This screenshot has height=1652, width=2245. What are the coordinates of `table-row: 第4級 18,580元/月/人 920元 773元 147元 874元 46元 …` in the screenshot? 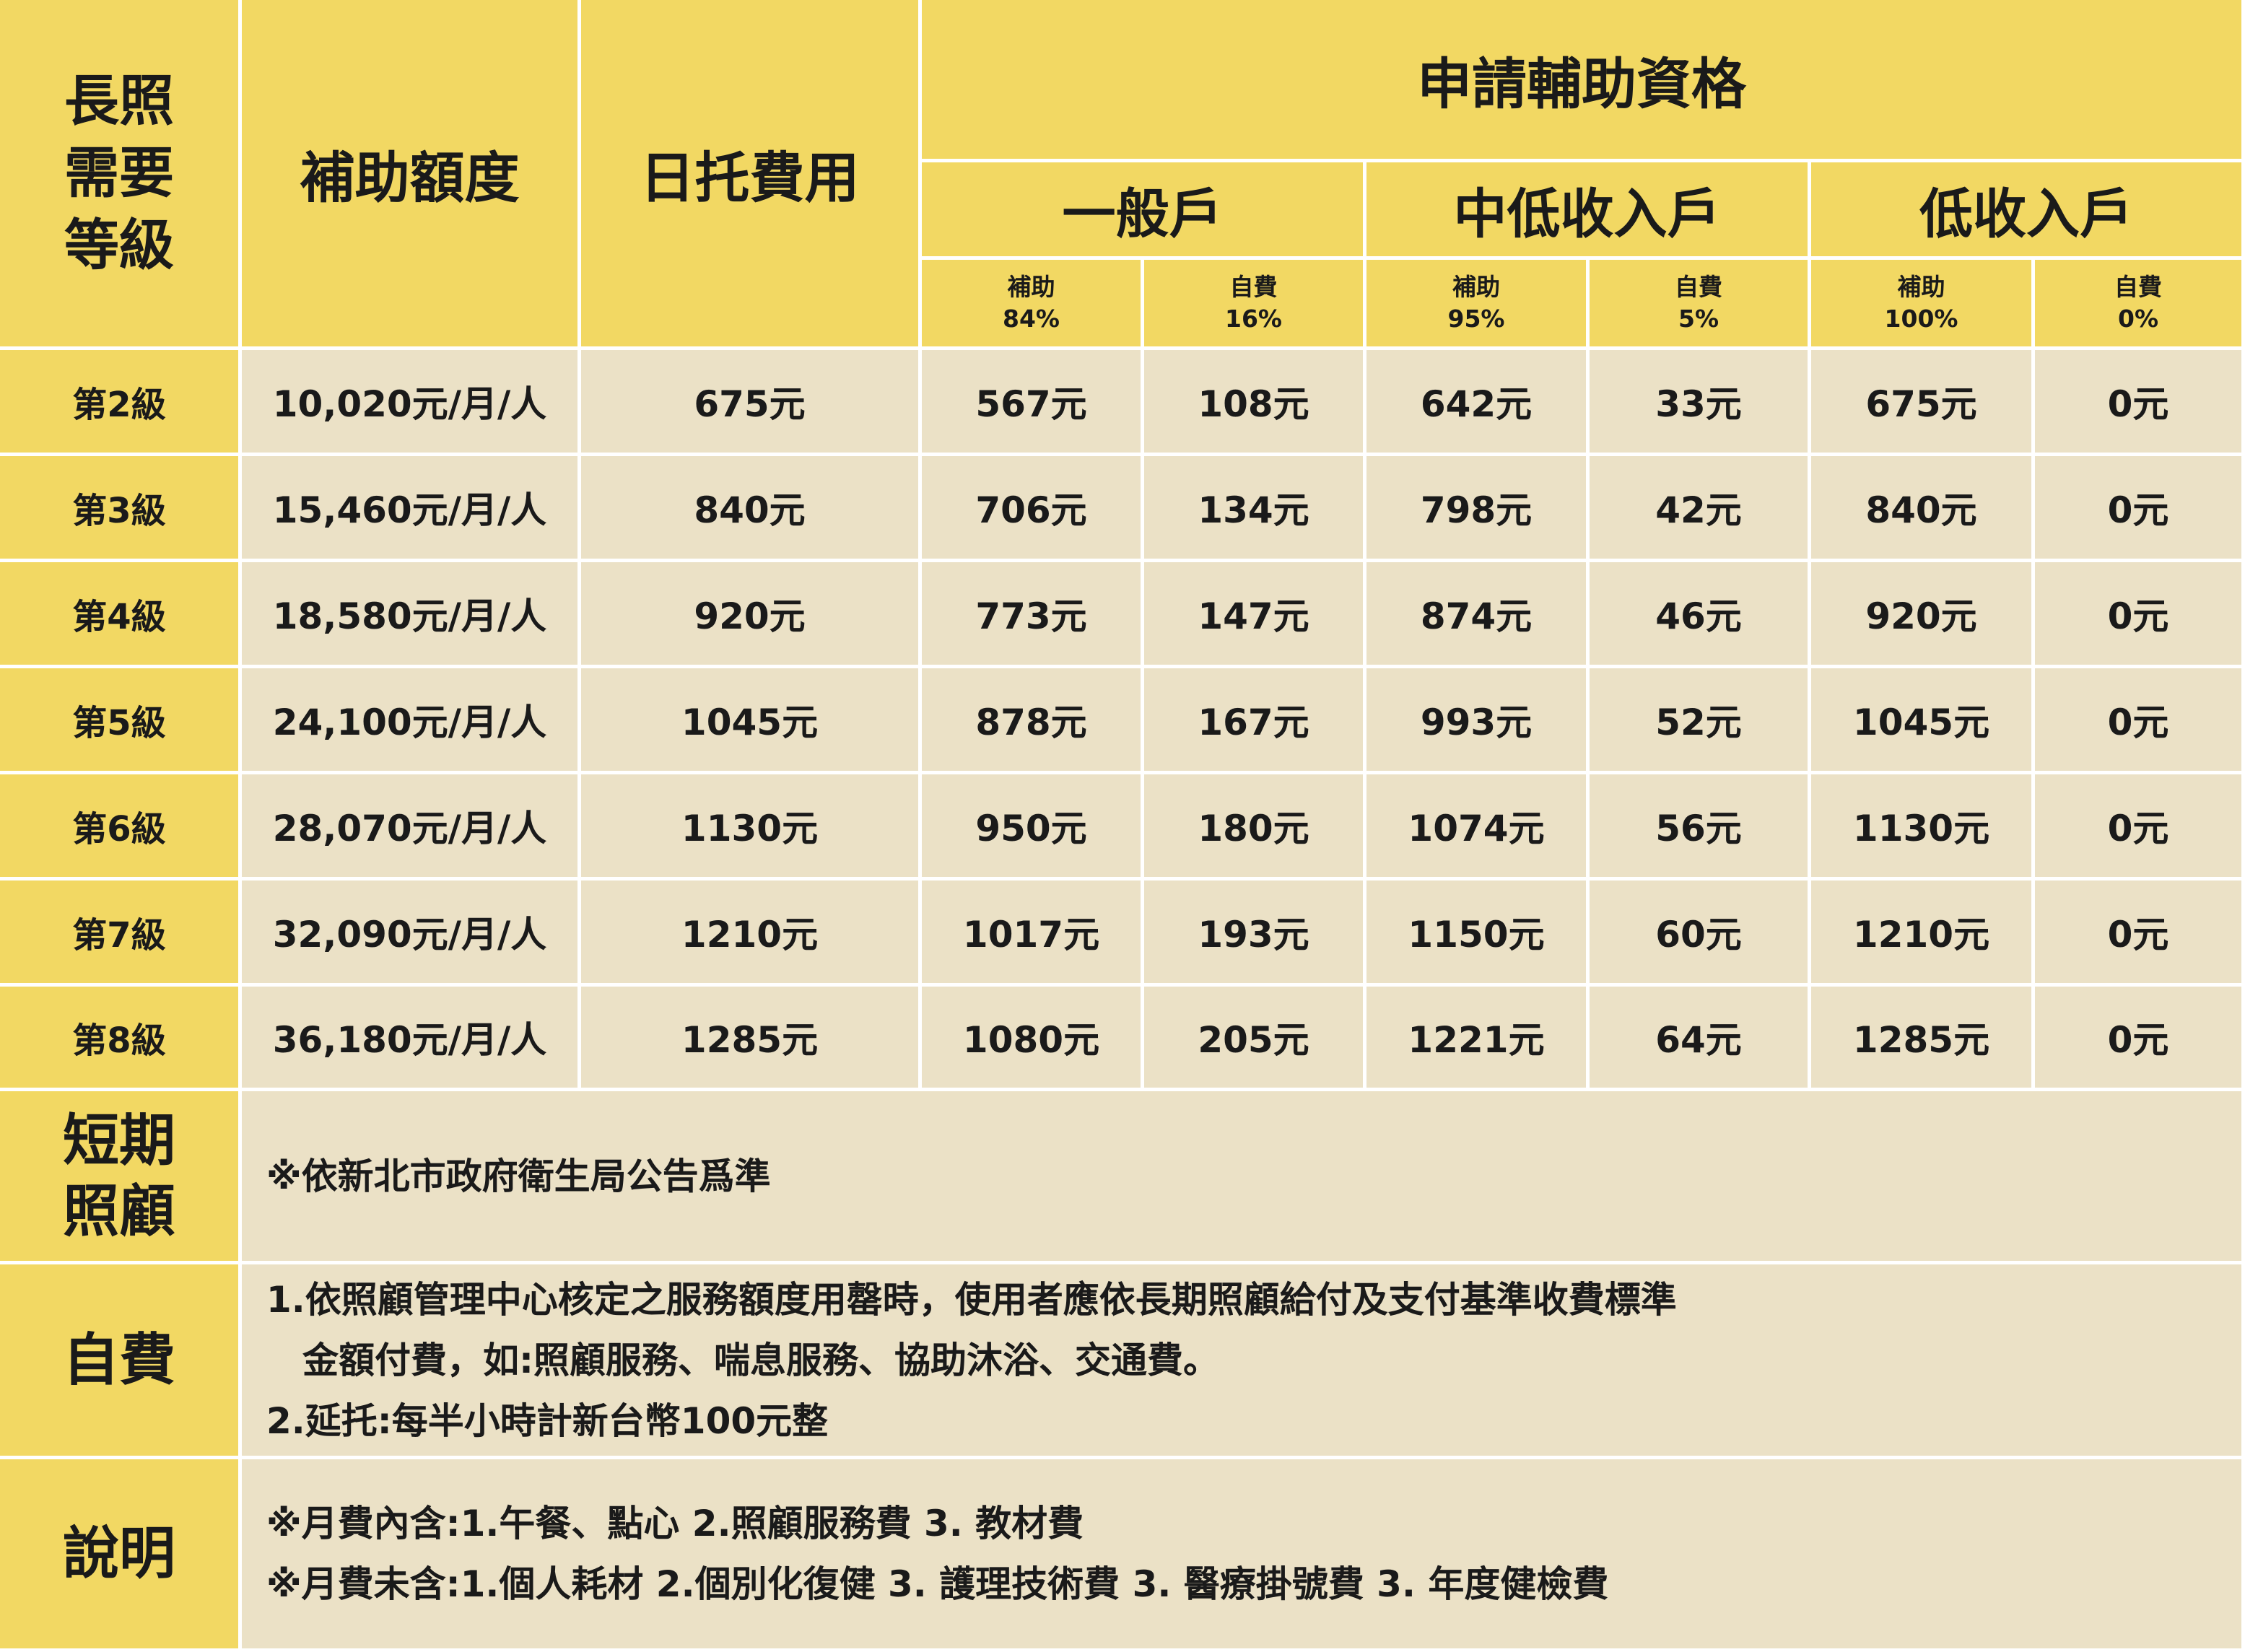 It's located at (1122, 615).